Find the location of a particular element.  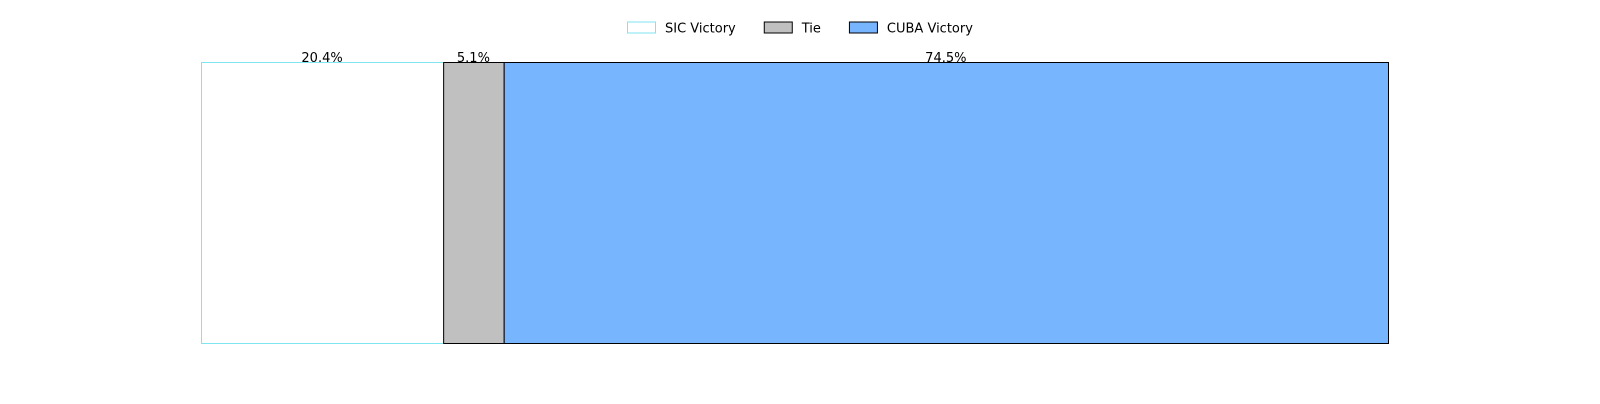

bar-tie is located at coordinates (474, 203).